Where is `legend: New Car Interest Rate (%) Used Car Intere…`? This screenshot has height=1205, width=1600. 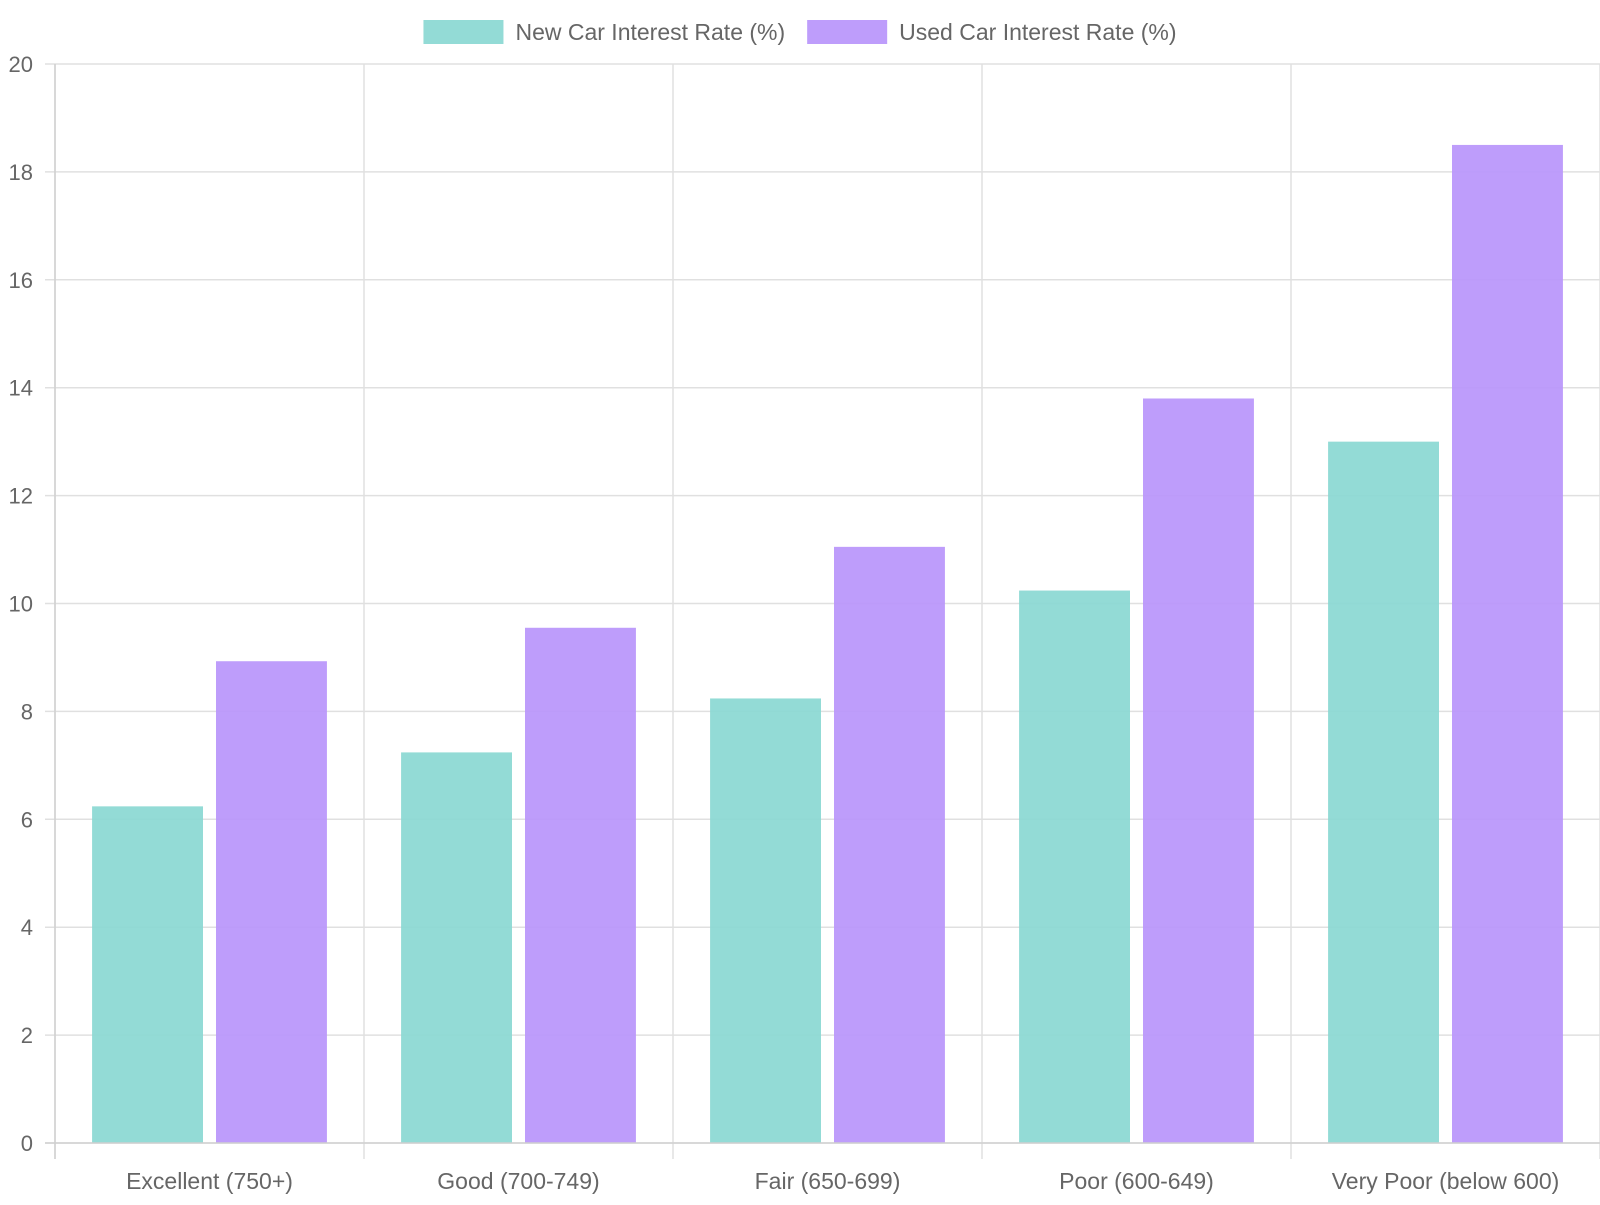
legend: New Car Interest Rate (%) Used Car Intere… is located at coordinates (800, 32).